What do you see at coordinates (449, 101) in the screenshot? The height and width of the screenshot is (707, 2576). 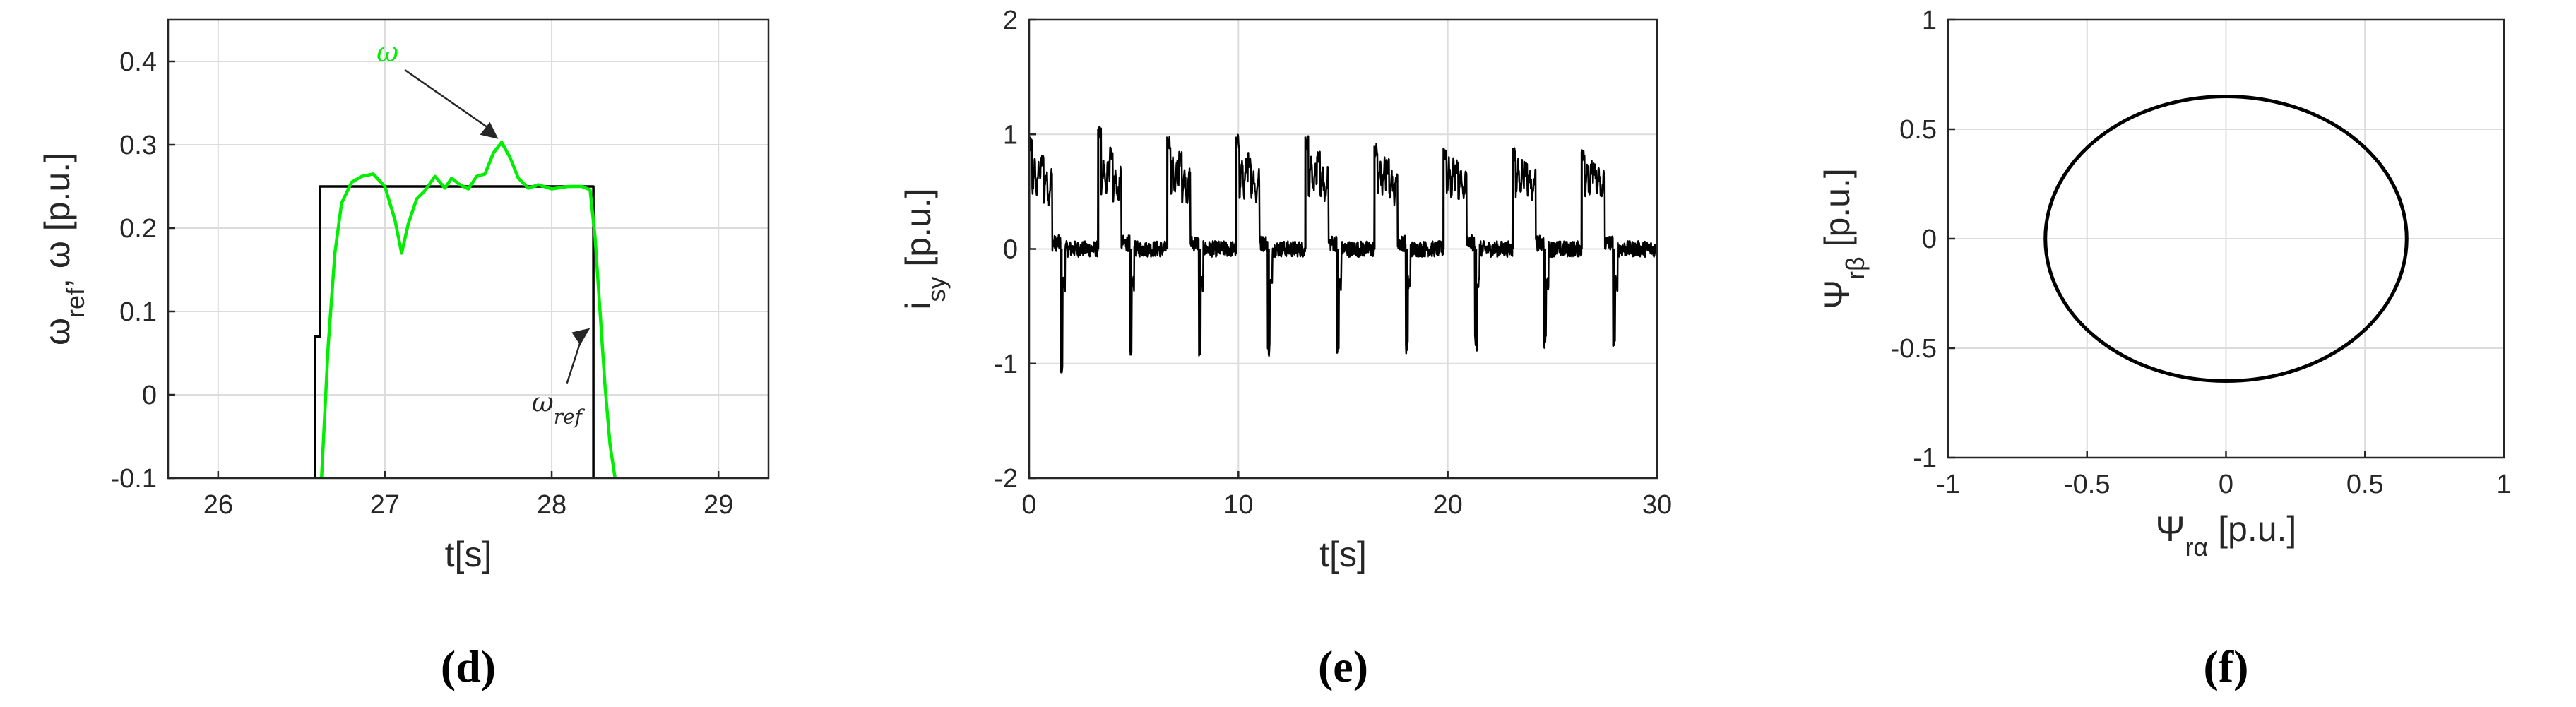 I see `annotation-arrow` at bounding box center [449, 101].